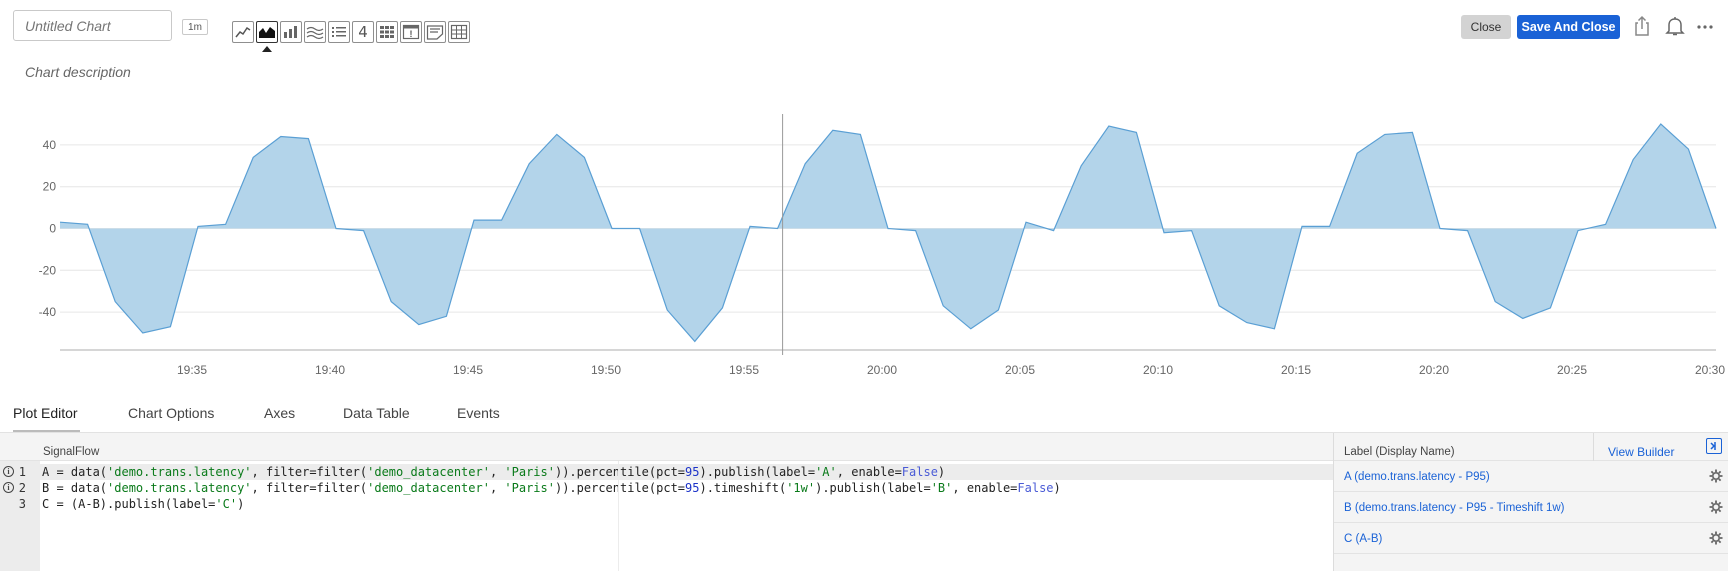 Image resolution: width=1728 pixels, height=571 pixels. I want to click on save-and-close-button: Save And Close, so click(1568, 27).